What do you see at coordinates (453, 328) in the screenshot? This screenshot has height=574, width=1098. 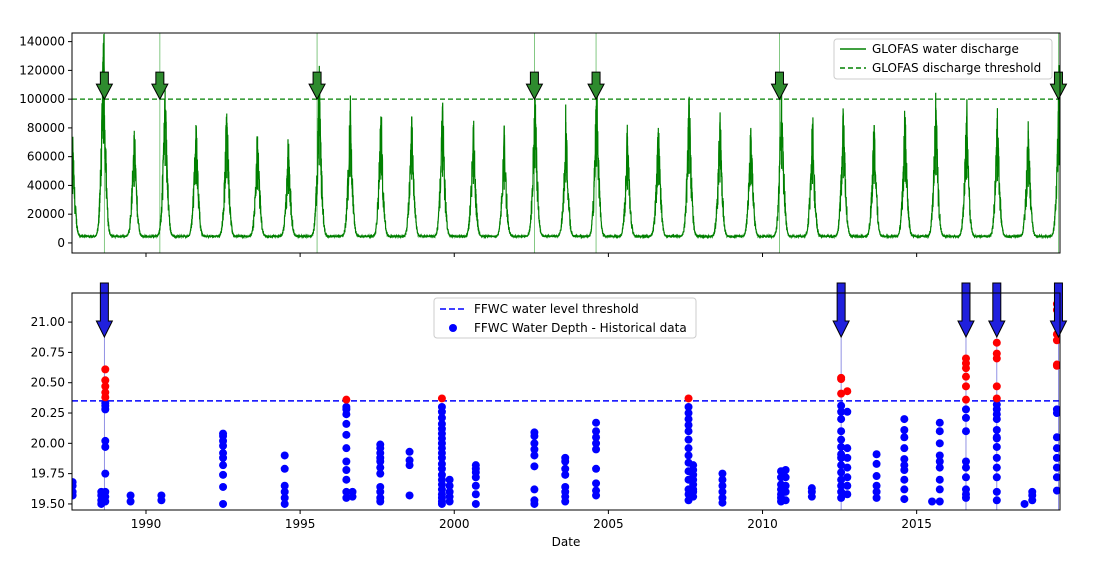 I see `depth-points-legend-swatch` at bounding box center [453, 328].